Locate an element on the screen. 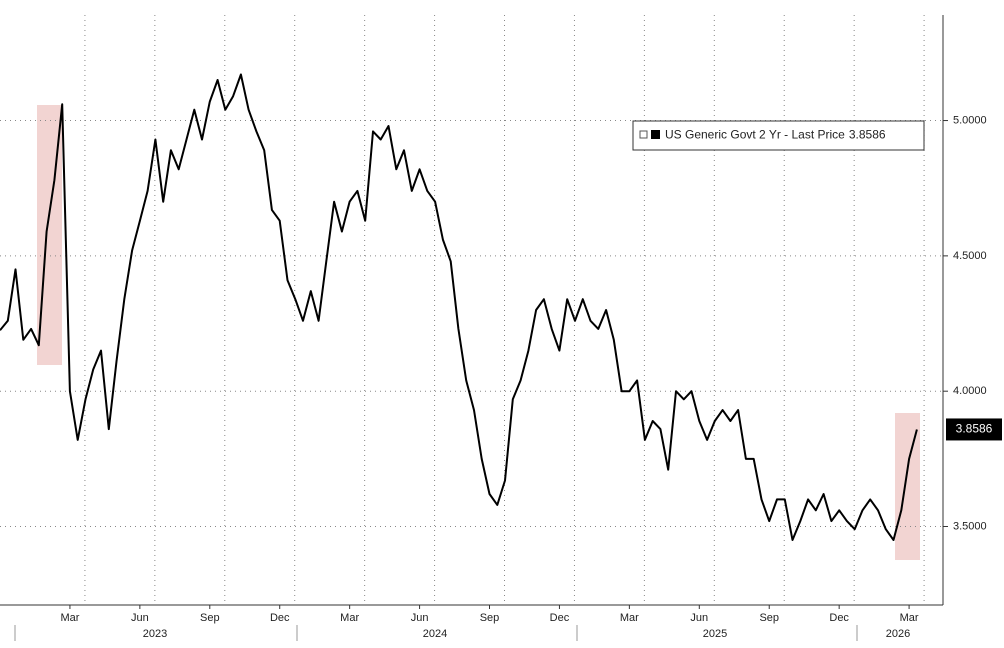  highlight-region is located at coordinates (907, 486).